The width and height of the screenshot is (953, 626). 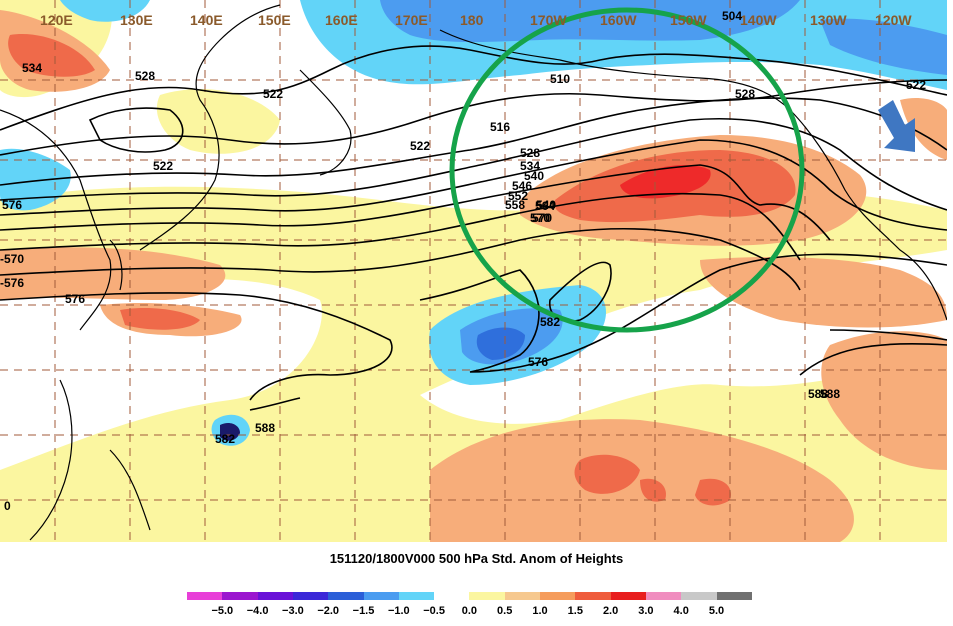 What do you see at coordinates (610, 611) in the screenshot?
I see `legend-label: 2.0` at bounding box center [610, 611].